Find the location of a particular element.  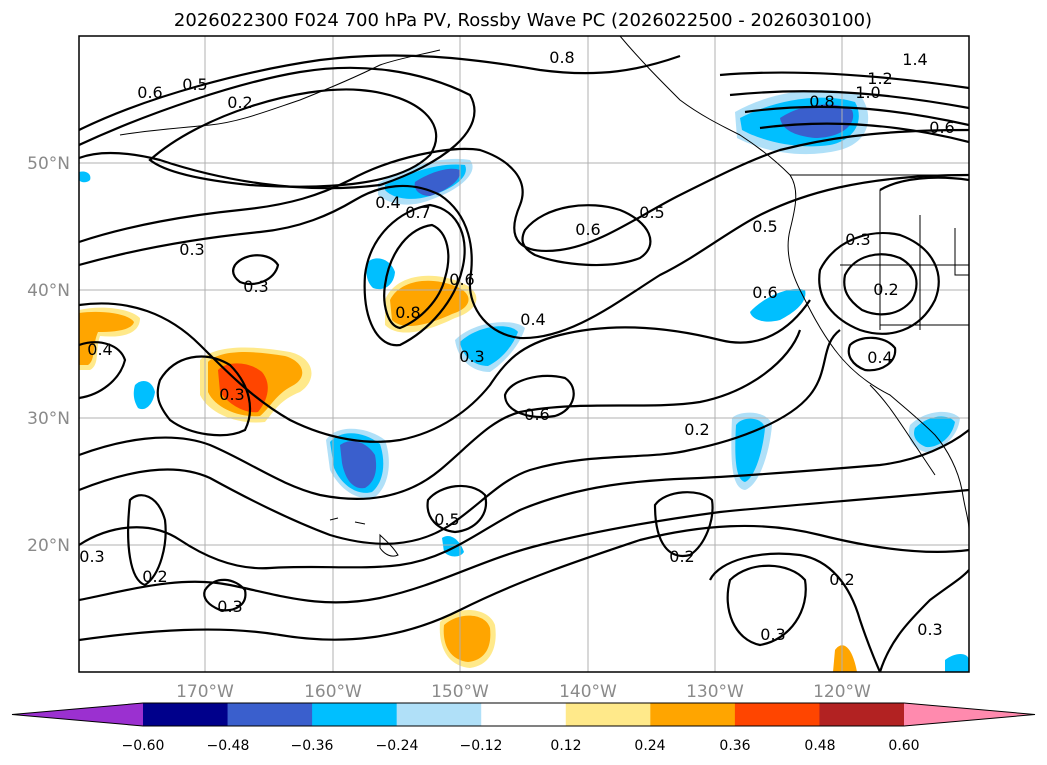

blob-orange-sw-corner is located at coordinates (845, 658).